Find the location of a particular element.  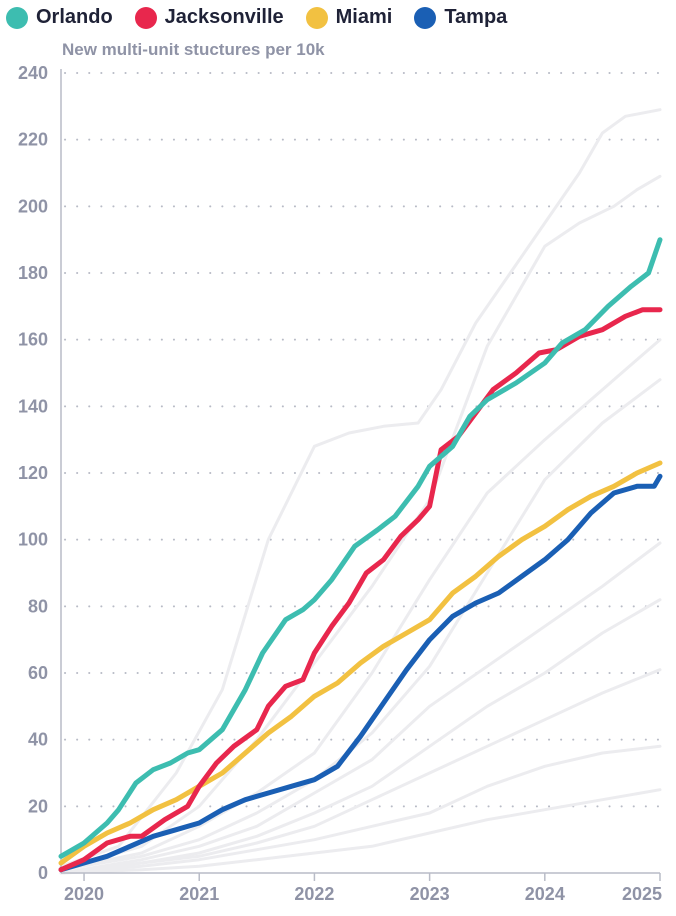

legend-item-jacksonville: Jacksonville is located at coordinates (209, 17).